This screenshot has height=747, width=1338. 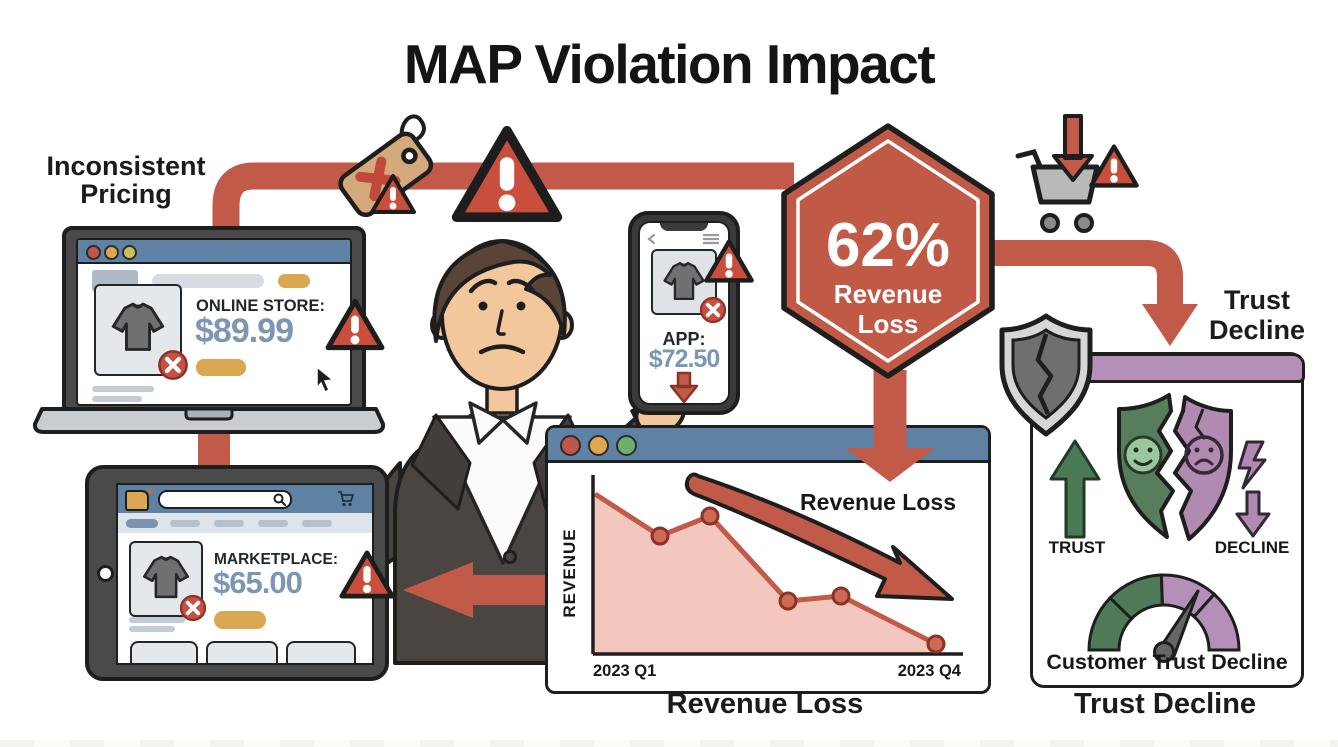 I want to click on area-fill, so click(x=765, y=574).